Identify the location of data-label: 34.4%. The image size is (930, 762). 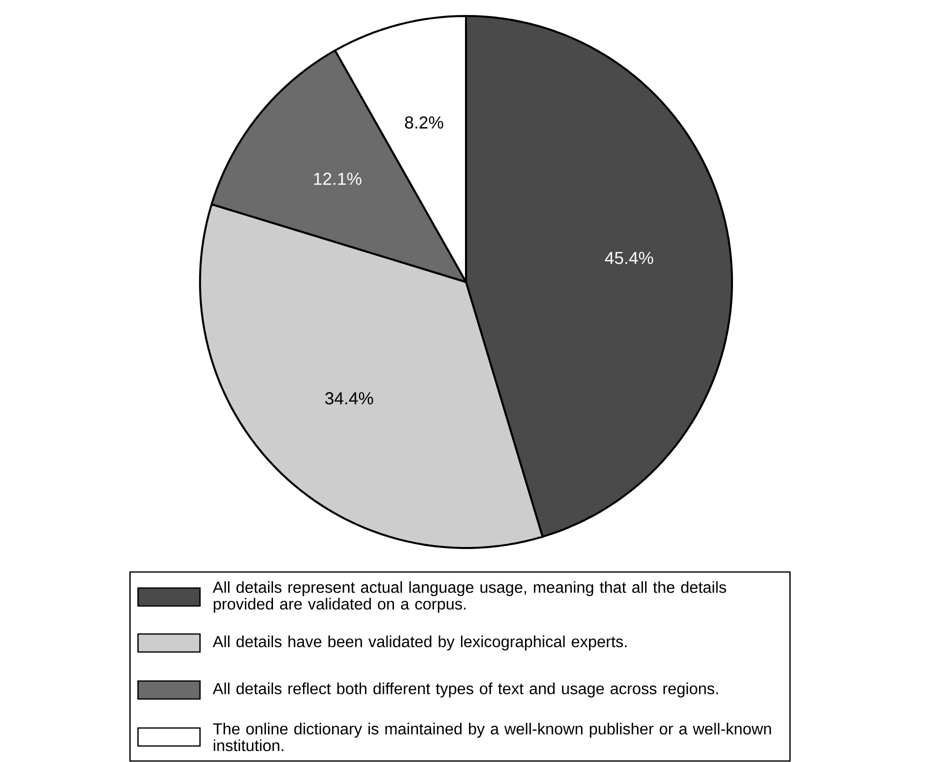
(349, 398).